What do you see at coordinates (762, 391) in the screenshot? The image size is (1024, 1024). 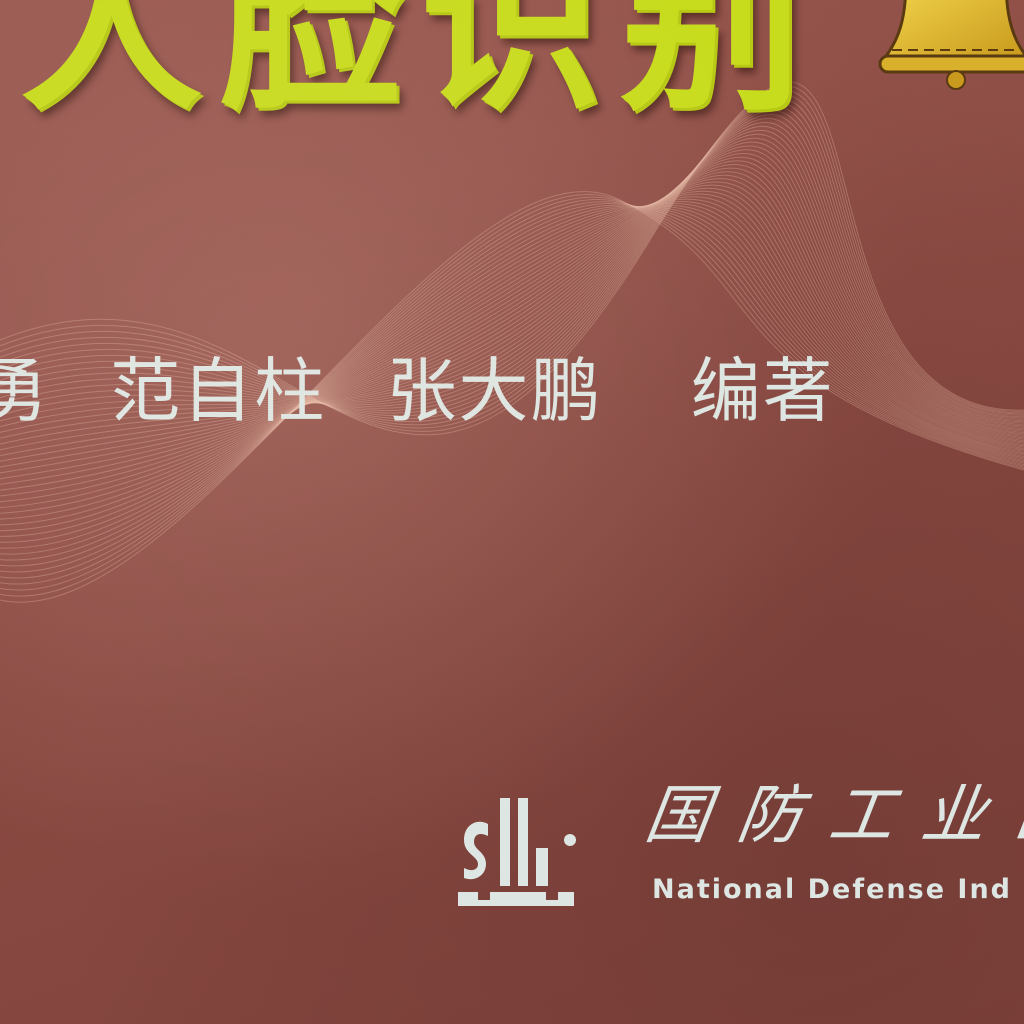 I see `author-role: 编著` at bounding box center [762, 391].